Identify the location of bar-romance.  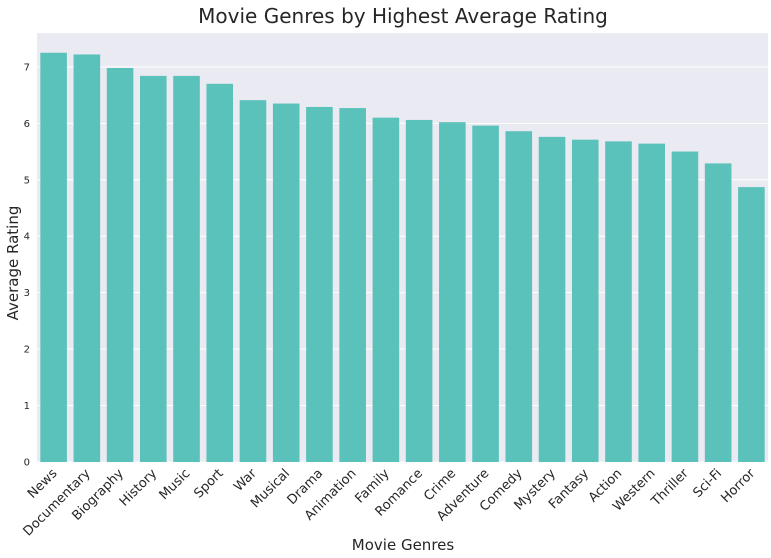
(419, 290).